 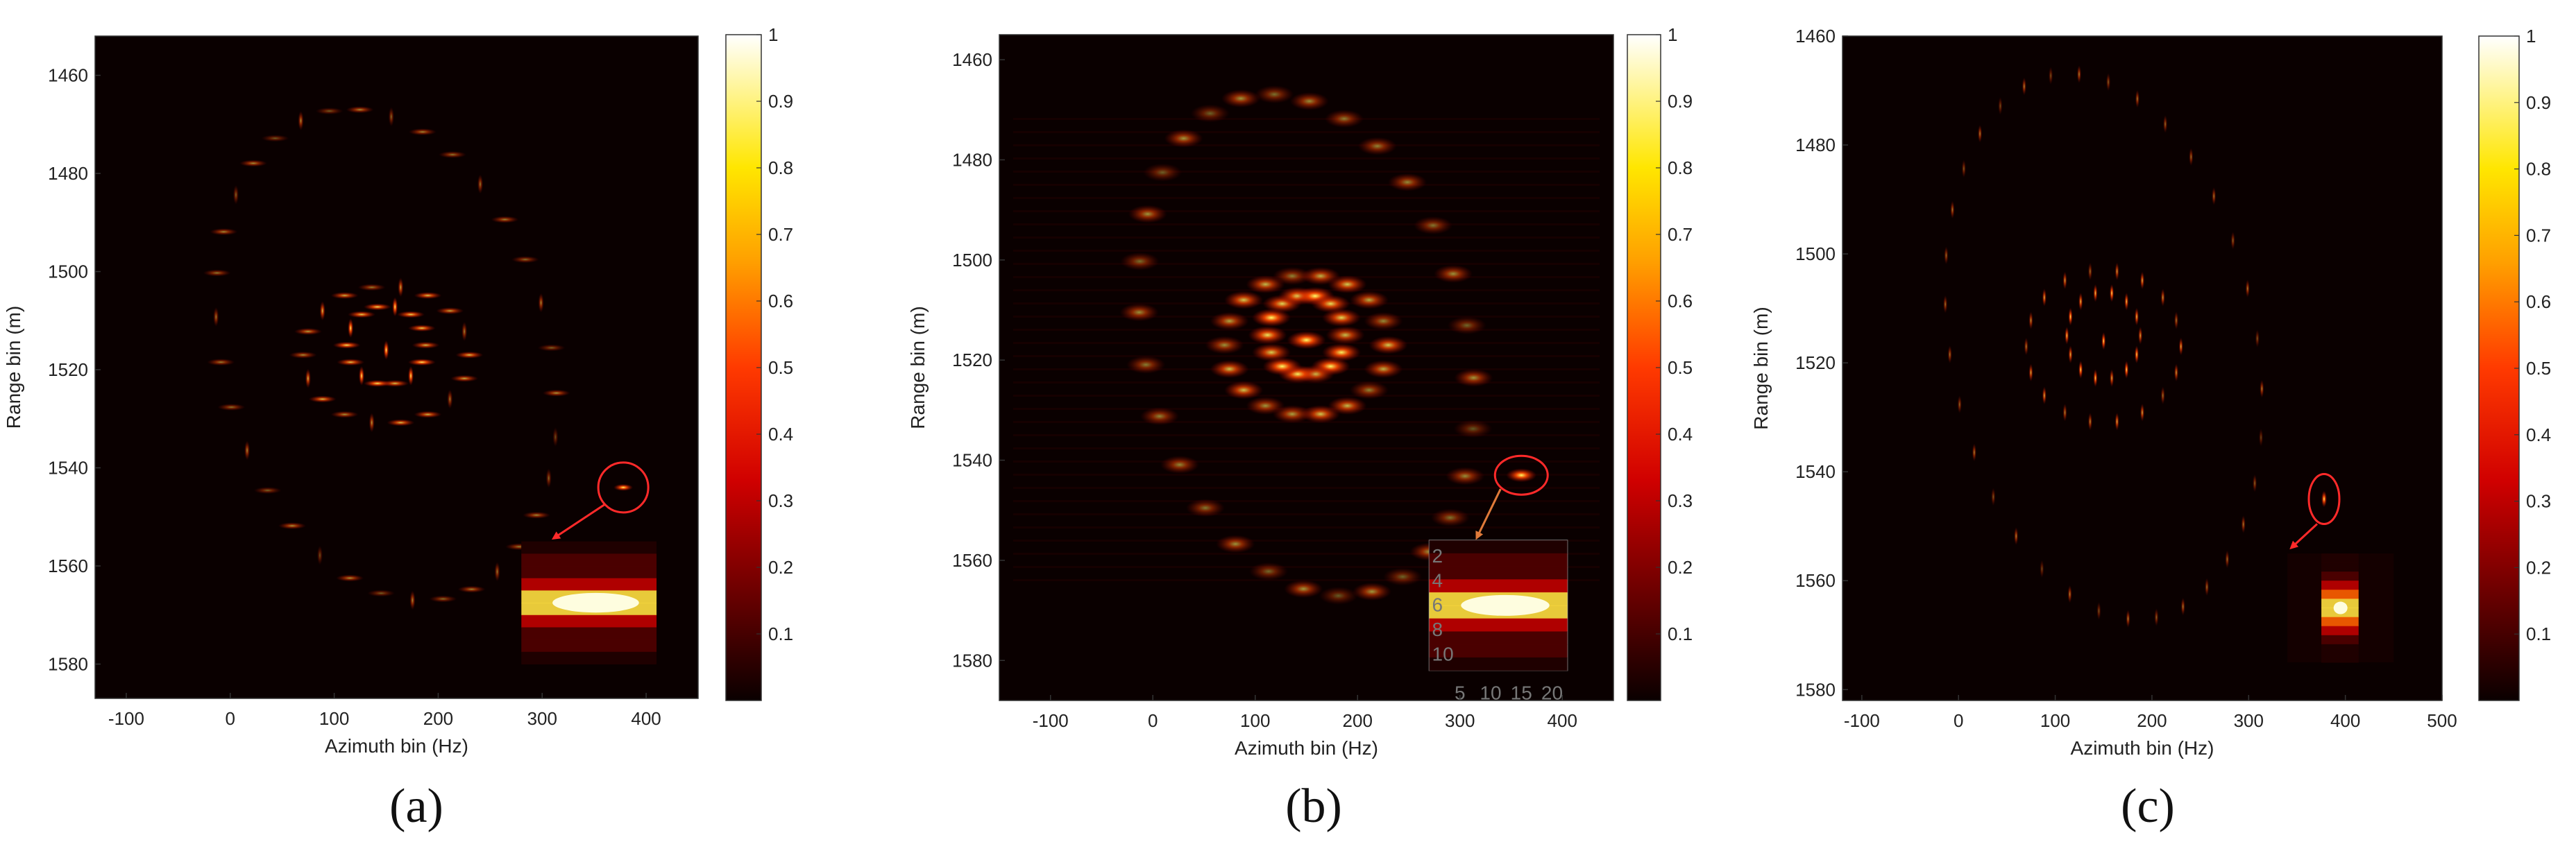 I want to click on colorbar-tick-label: 0.4, so click(x=780, y=435).